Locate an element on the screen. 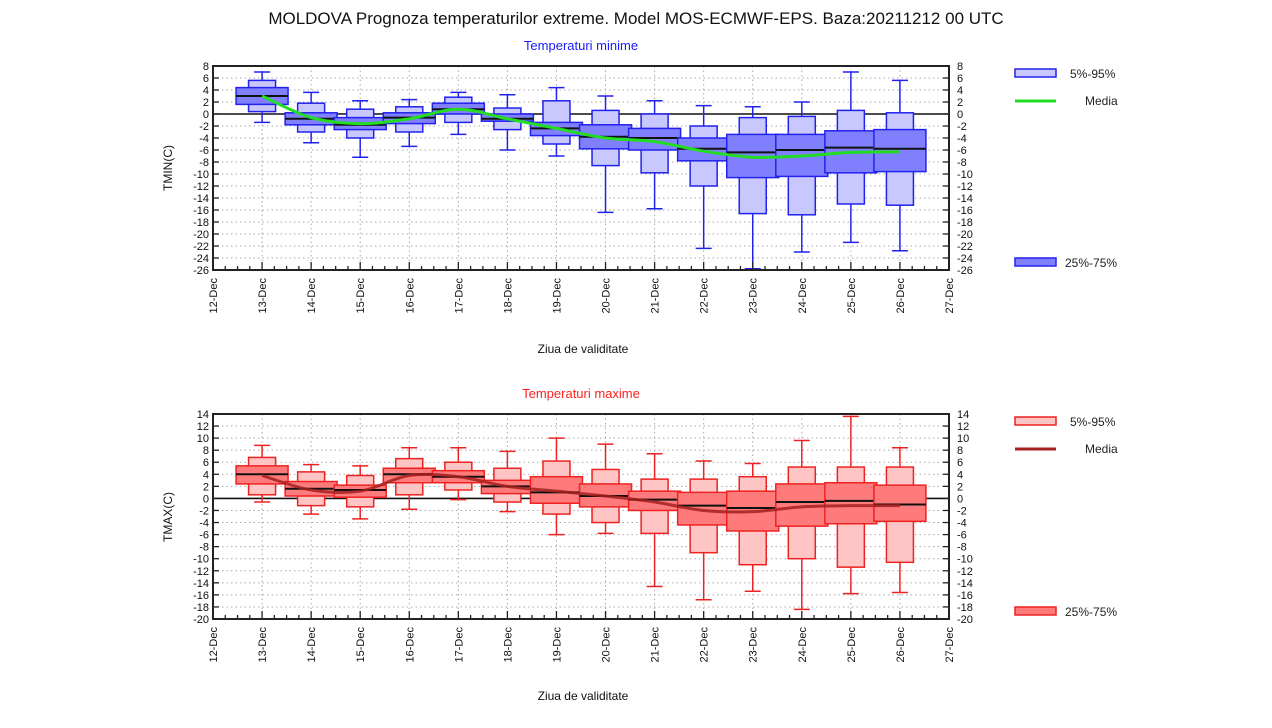 Image resolution: width=1272 pixels, height=728 pixels. tmin-legend-label-media: Media is located at coordinates (1101, 101).